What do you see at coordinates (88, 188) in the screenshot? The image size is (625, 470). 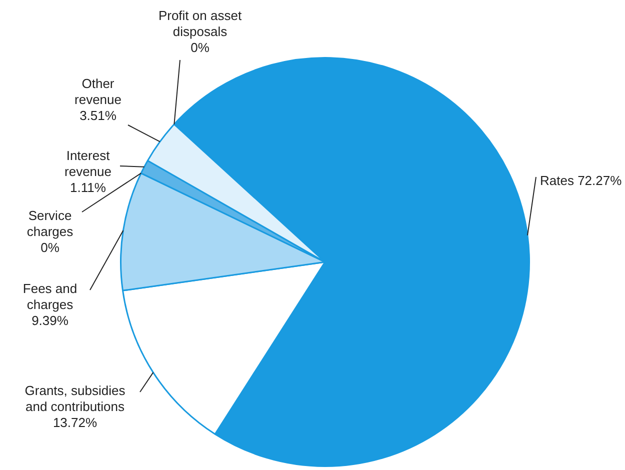 I see `data-label: 1.11%` at bounding box center [88, 188].